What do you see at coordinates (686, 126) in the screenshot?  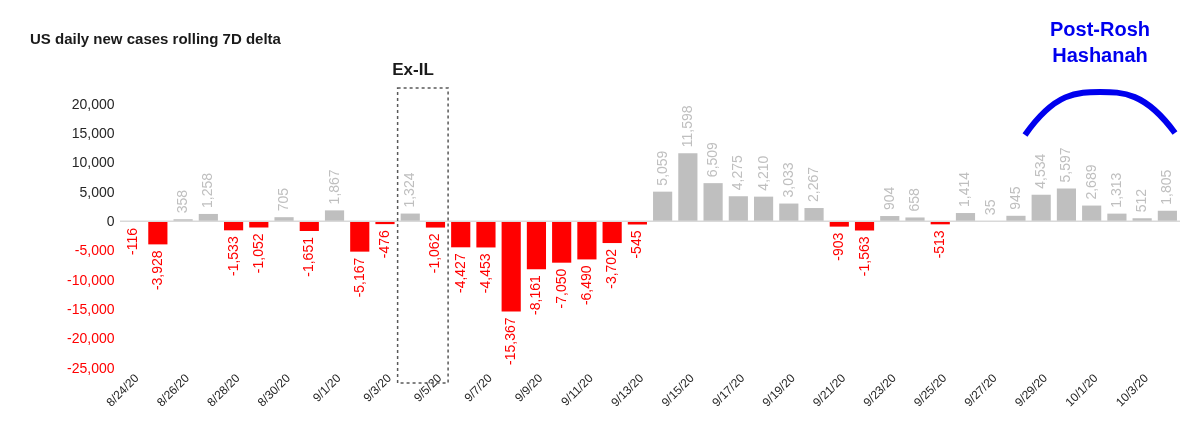 I see `data-label: 11,598` at bounding box center [686, 126].